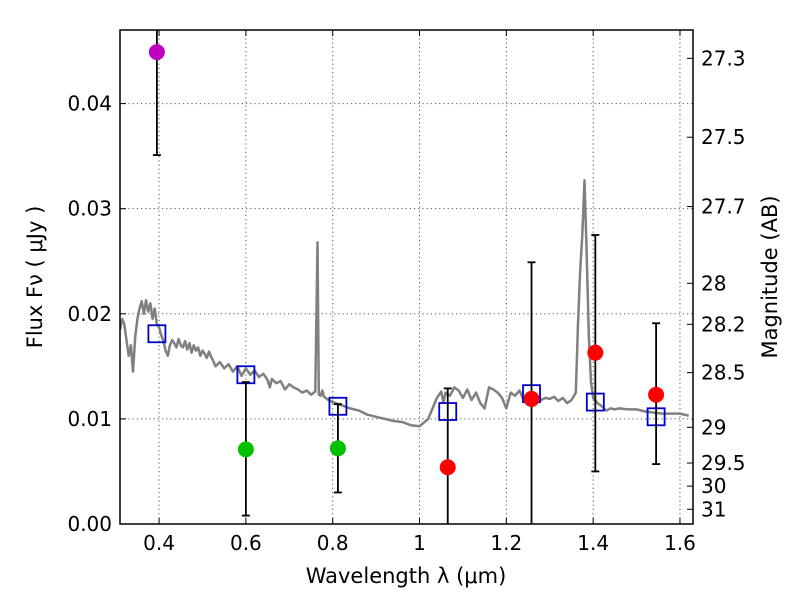 The width and height of the screenshot is (800, 600). Describe the element at coordinates (723, 463) in the screenshot. I see `right-tick-label: 29.5` at that location.